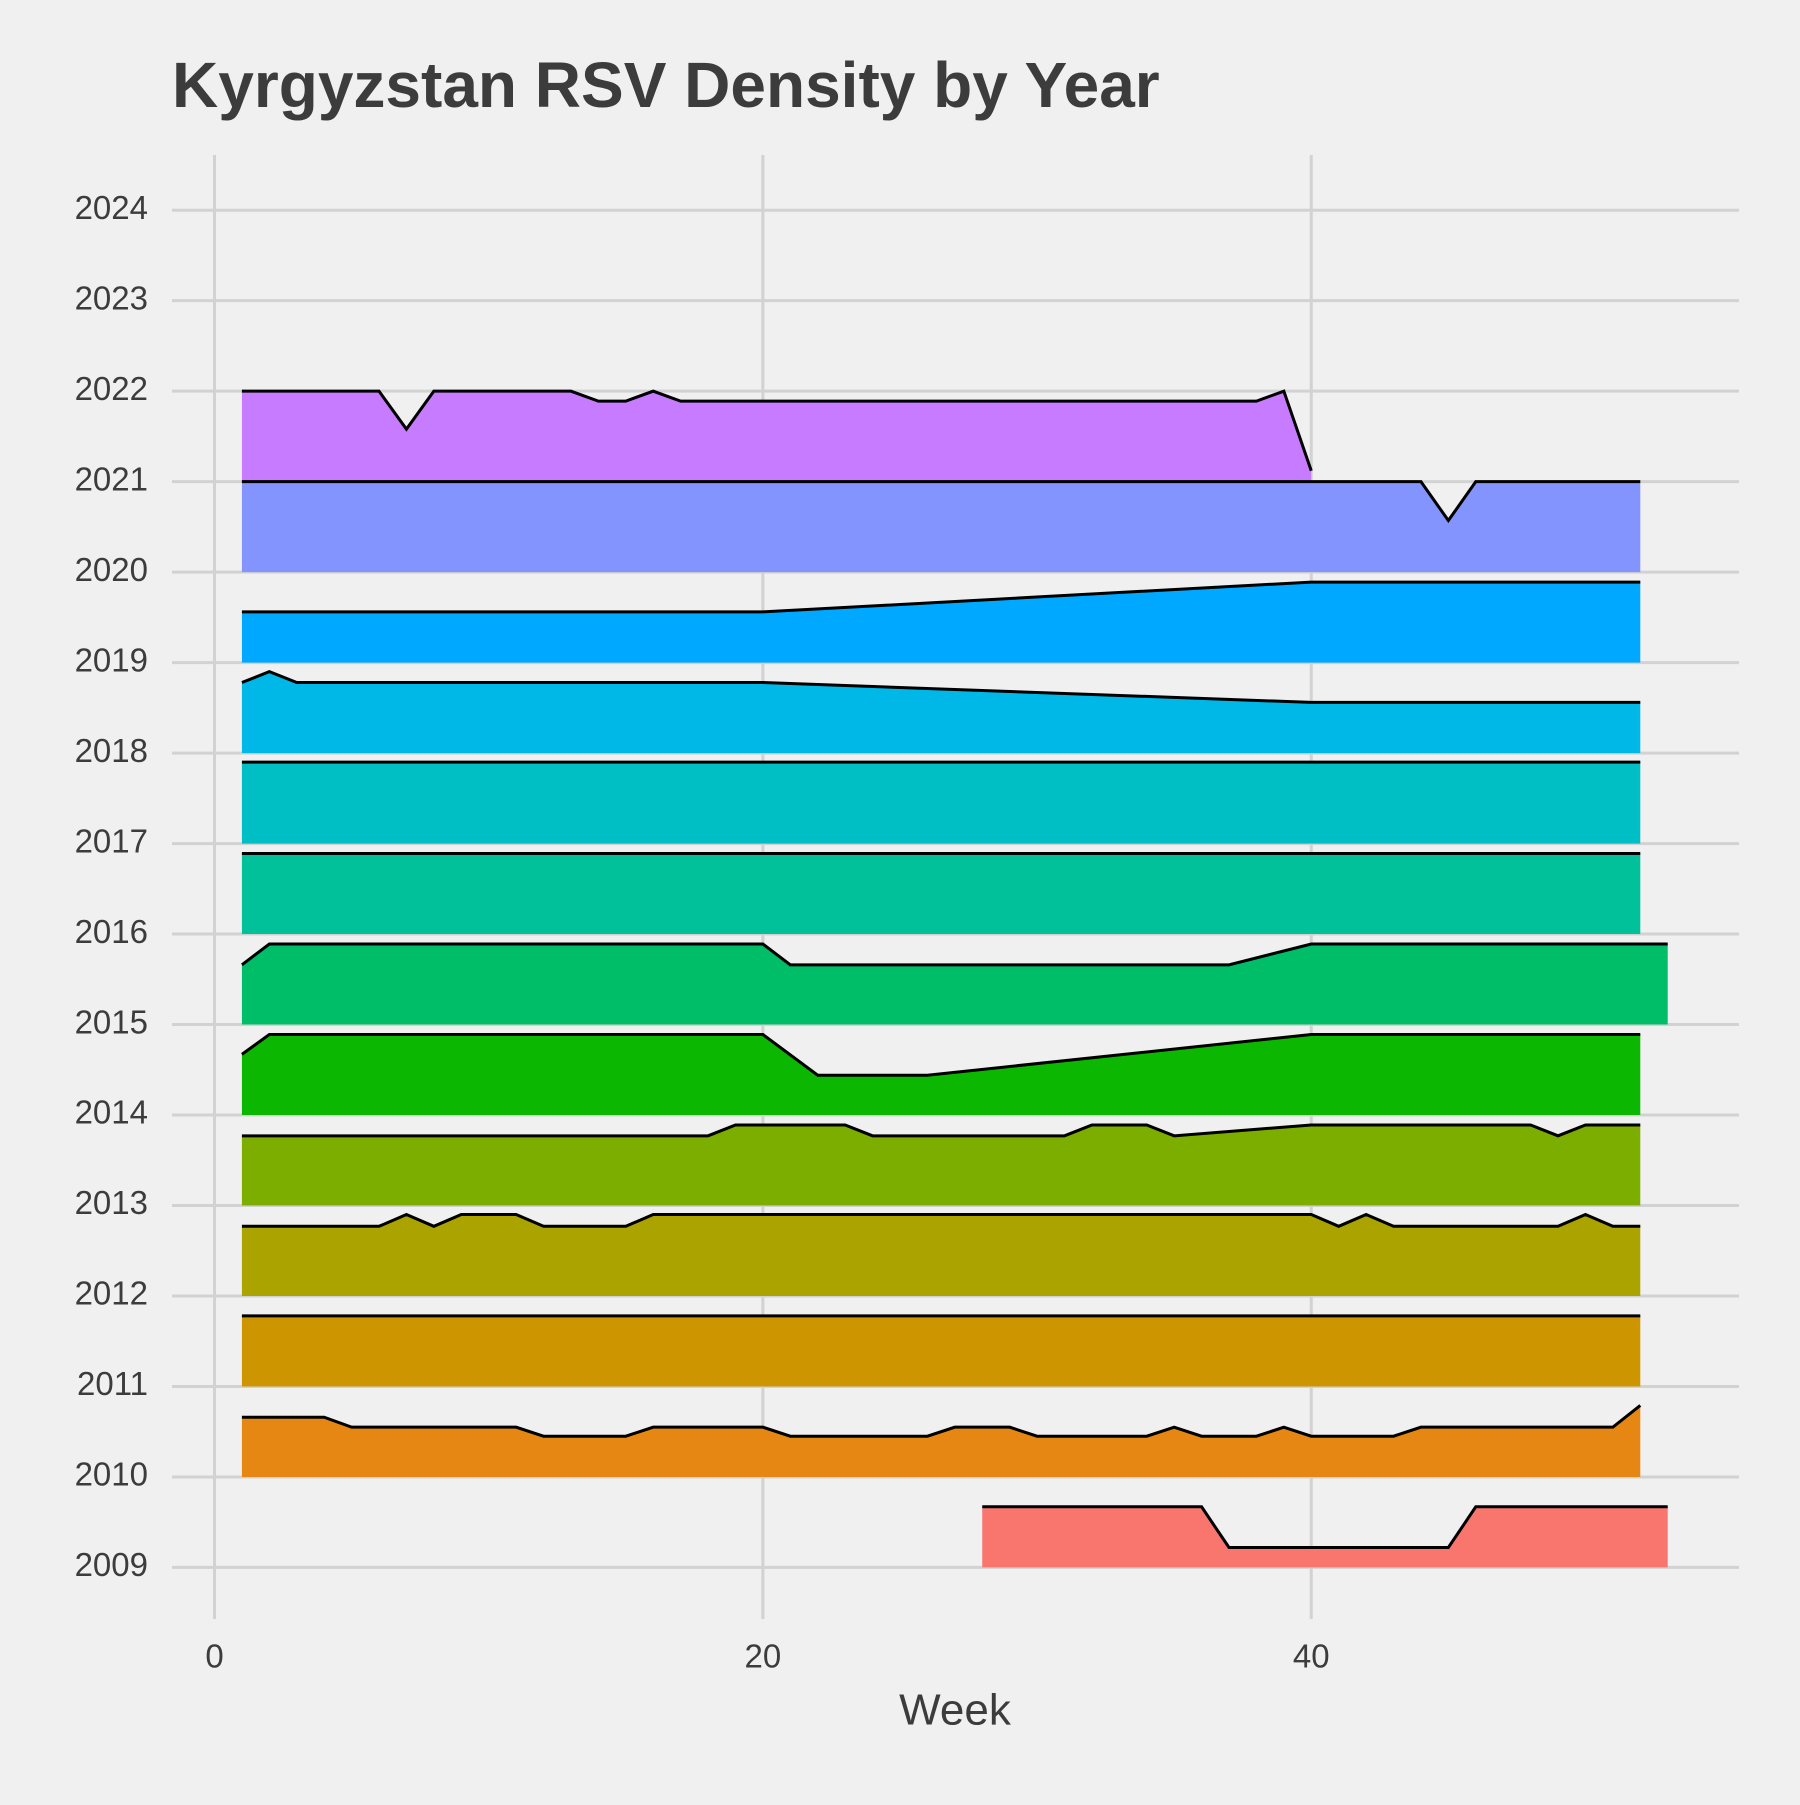 The height and width of the screenshot is (1805, 1800). Describe the element at coordinates (955, 1710) in the screenshot. I see `x-axis-label: Week` at that location.